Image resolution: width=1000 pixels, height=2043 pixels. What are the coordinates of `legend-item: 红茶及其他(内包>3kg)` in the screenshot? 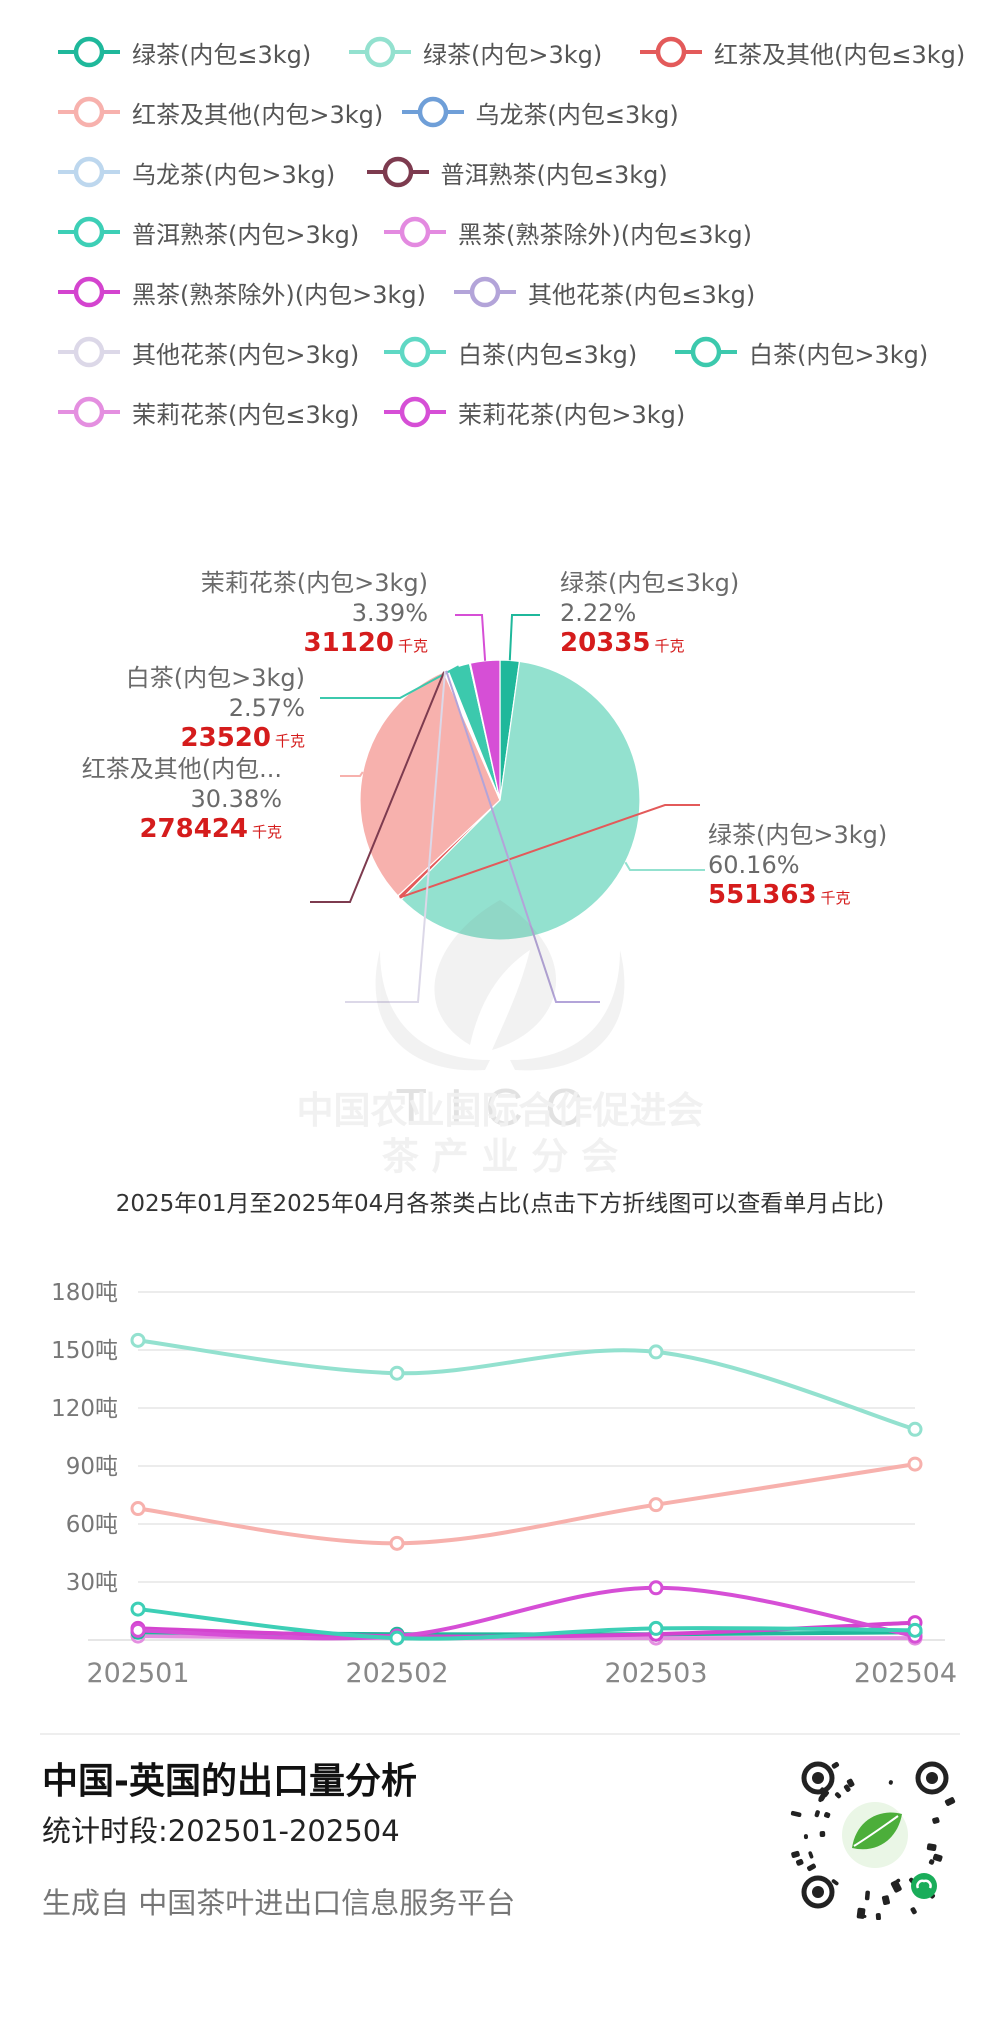 It's located at (219, 112).